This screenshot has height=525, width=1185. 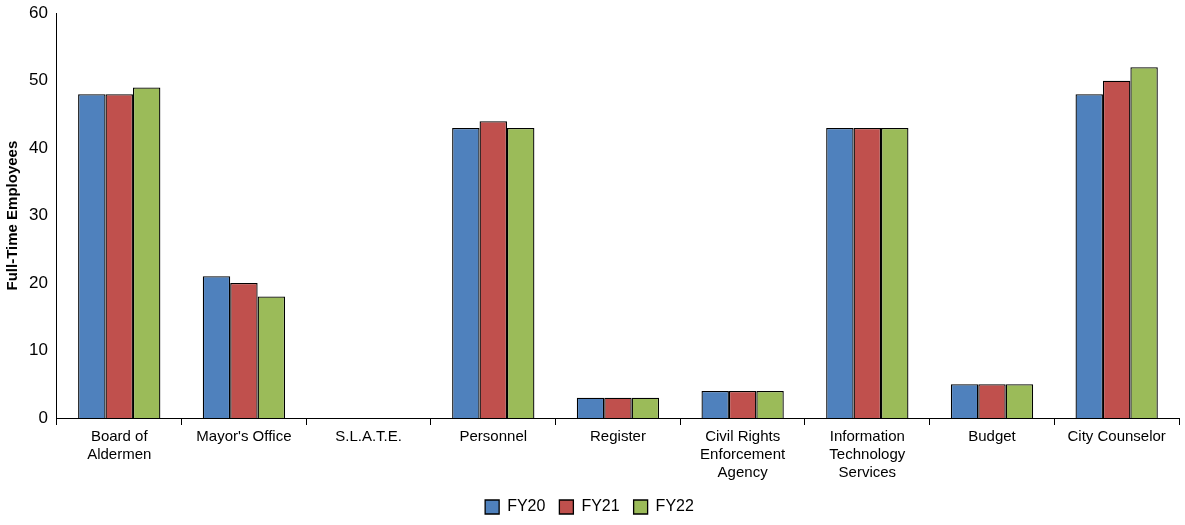 I want to click on y-tick-label: 0, so click(x=43, y=417).